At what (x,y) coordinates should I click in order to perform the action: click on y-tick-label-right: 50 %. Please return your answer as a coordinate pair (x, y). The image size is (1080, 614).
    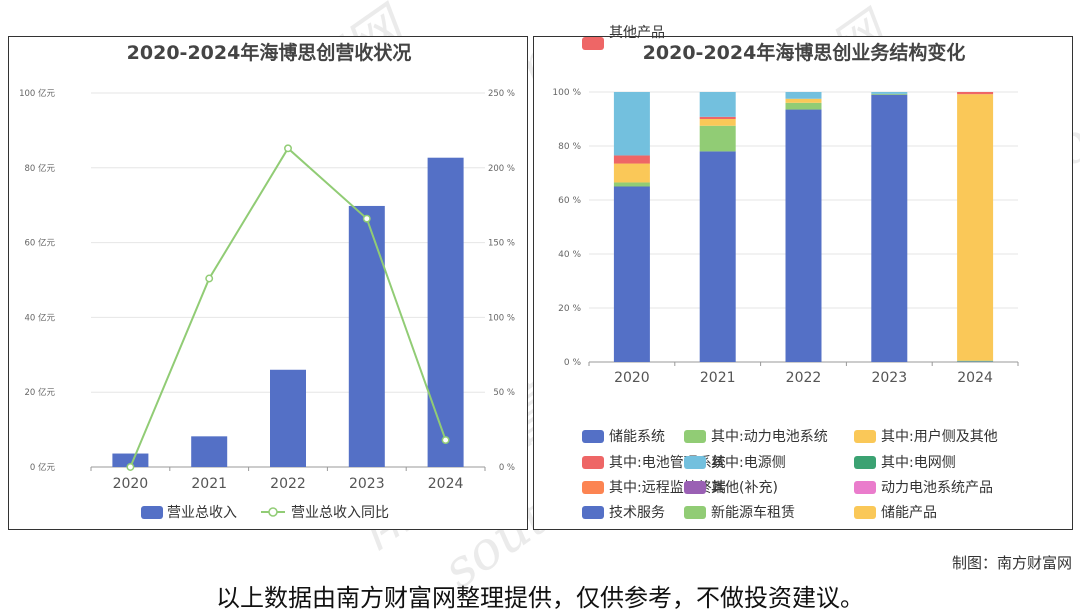
    Looking at the image, I should click on (504, 393).